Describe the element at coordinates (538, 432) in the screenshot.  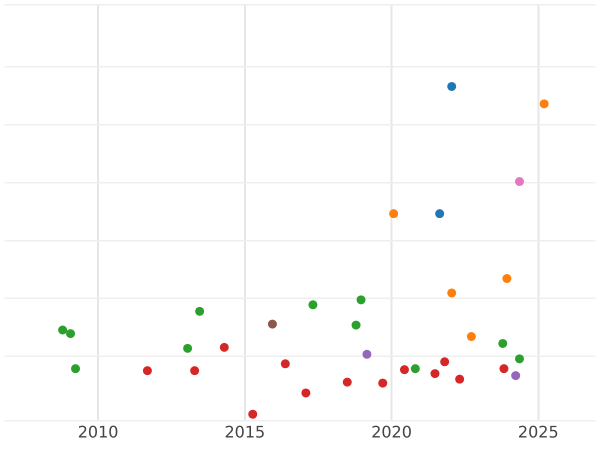
I see `x-tick-label: 2025` at that location.